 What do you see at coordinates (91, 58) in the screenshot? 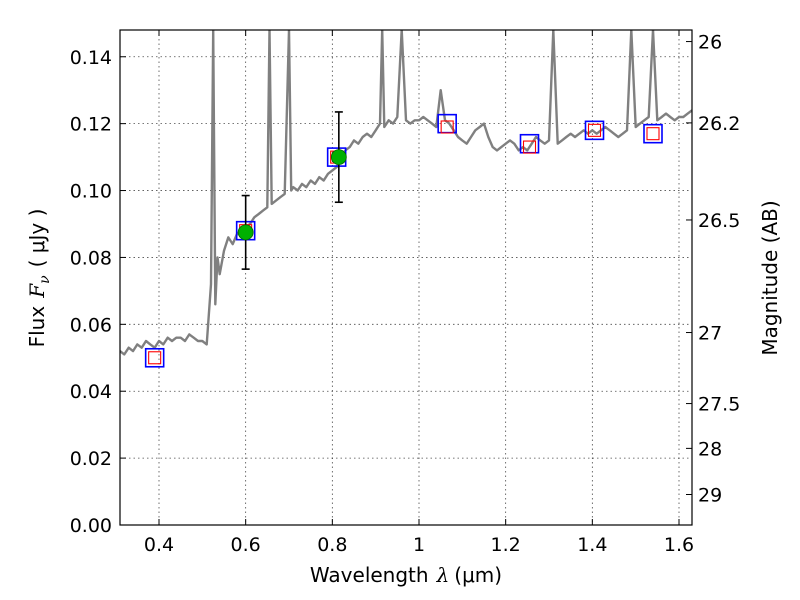
I see `y-tick-label: 0.14` at bounding box center [91, 58].